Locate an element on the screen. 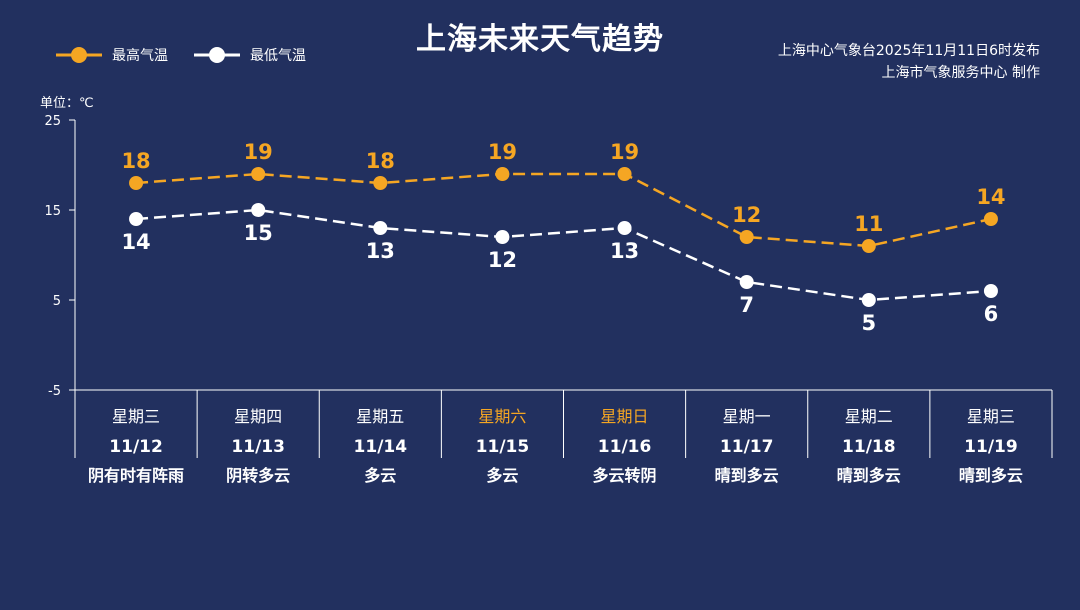 The image size is (1080, 610). source-line-2: 上海市气象服务中心 制作 is located at coordinates (960, 73).